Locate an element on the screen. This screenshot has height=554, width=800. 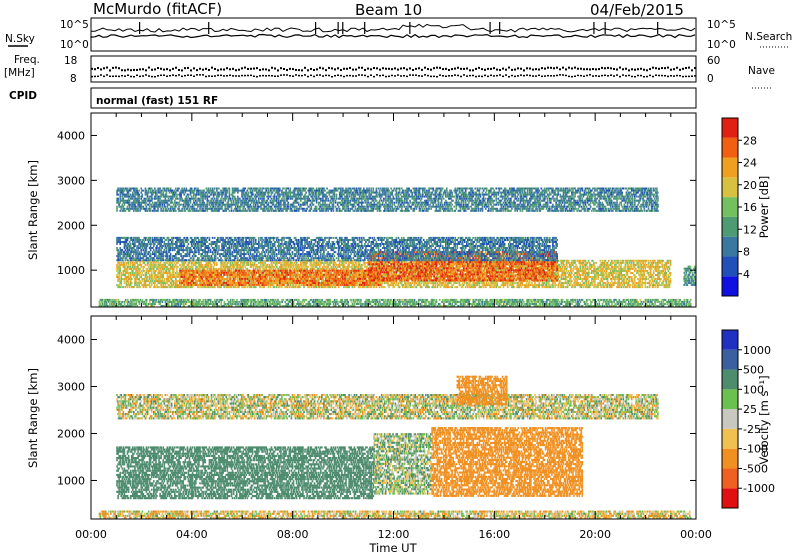
freq-label: Freq. is located at coordinates (27, 60).